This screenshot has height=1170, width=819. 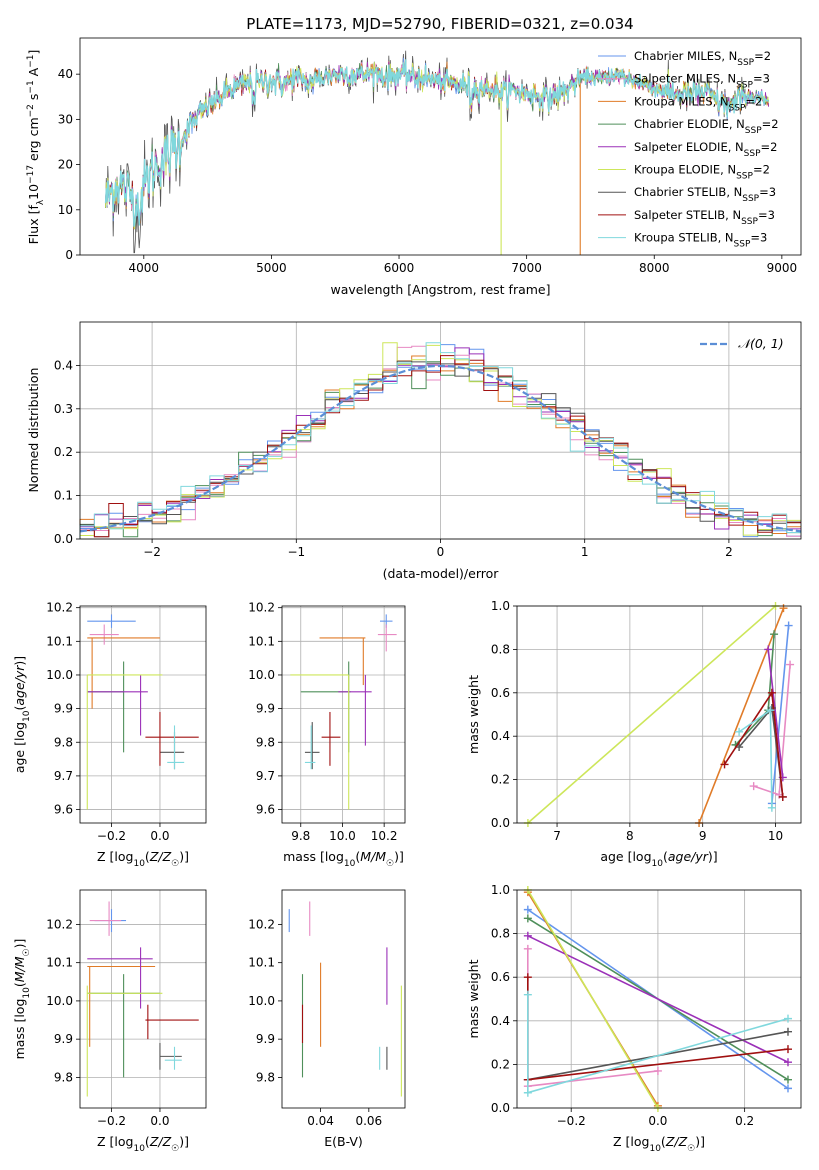 I want to click on age_vs_mass-axes, so click(x=341, y=716).